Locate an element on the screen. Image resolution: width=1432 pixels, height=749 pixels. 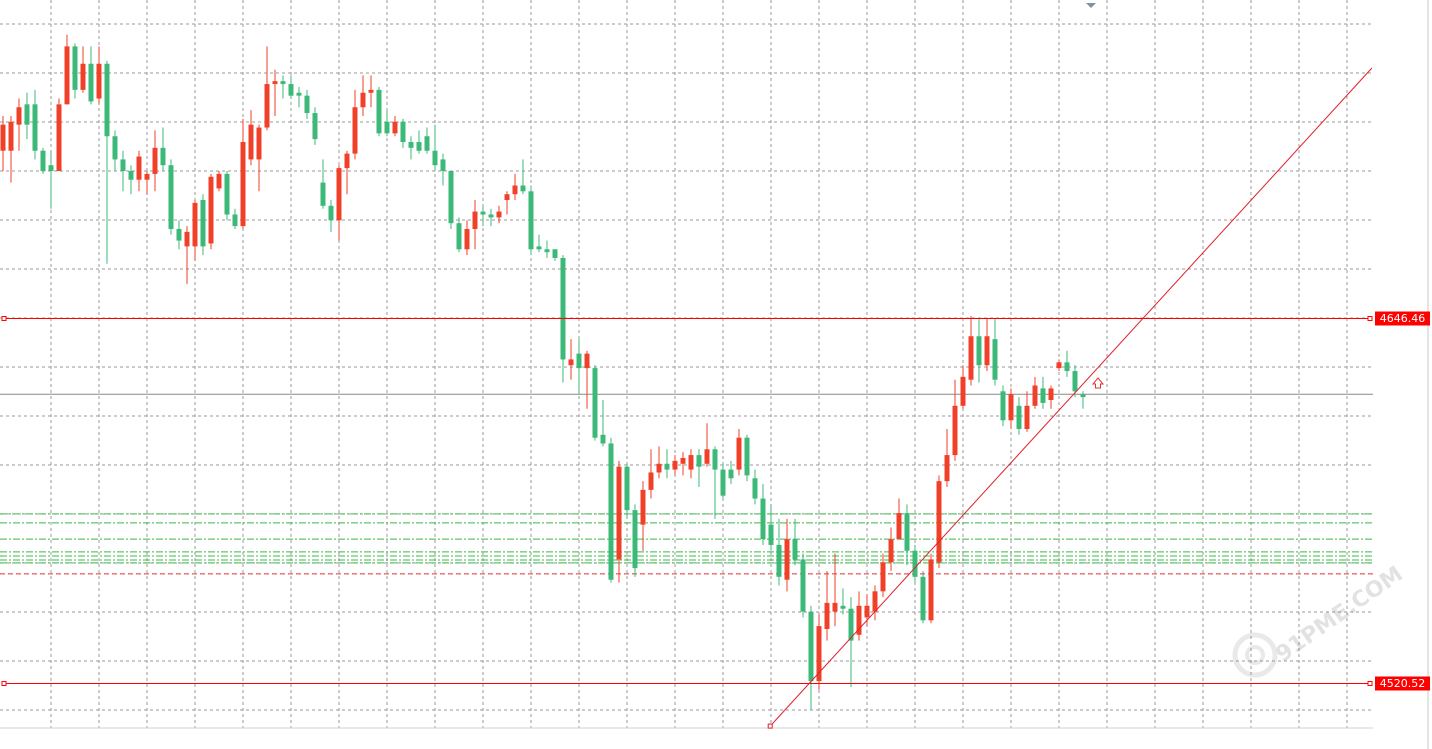
price-label: 4646.46 is located at coordinates (1403, 318).